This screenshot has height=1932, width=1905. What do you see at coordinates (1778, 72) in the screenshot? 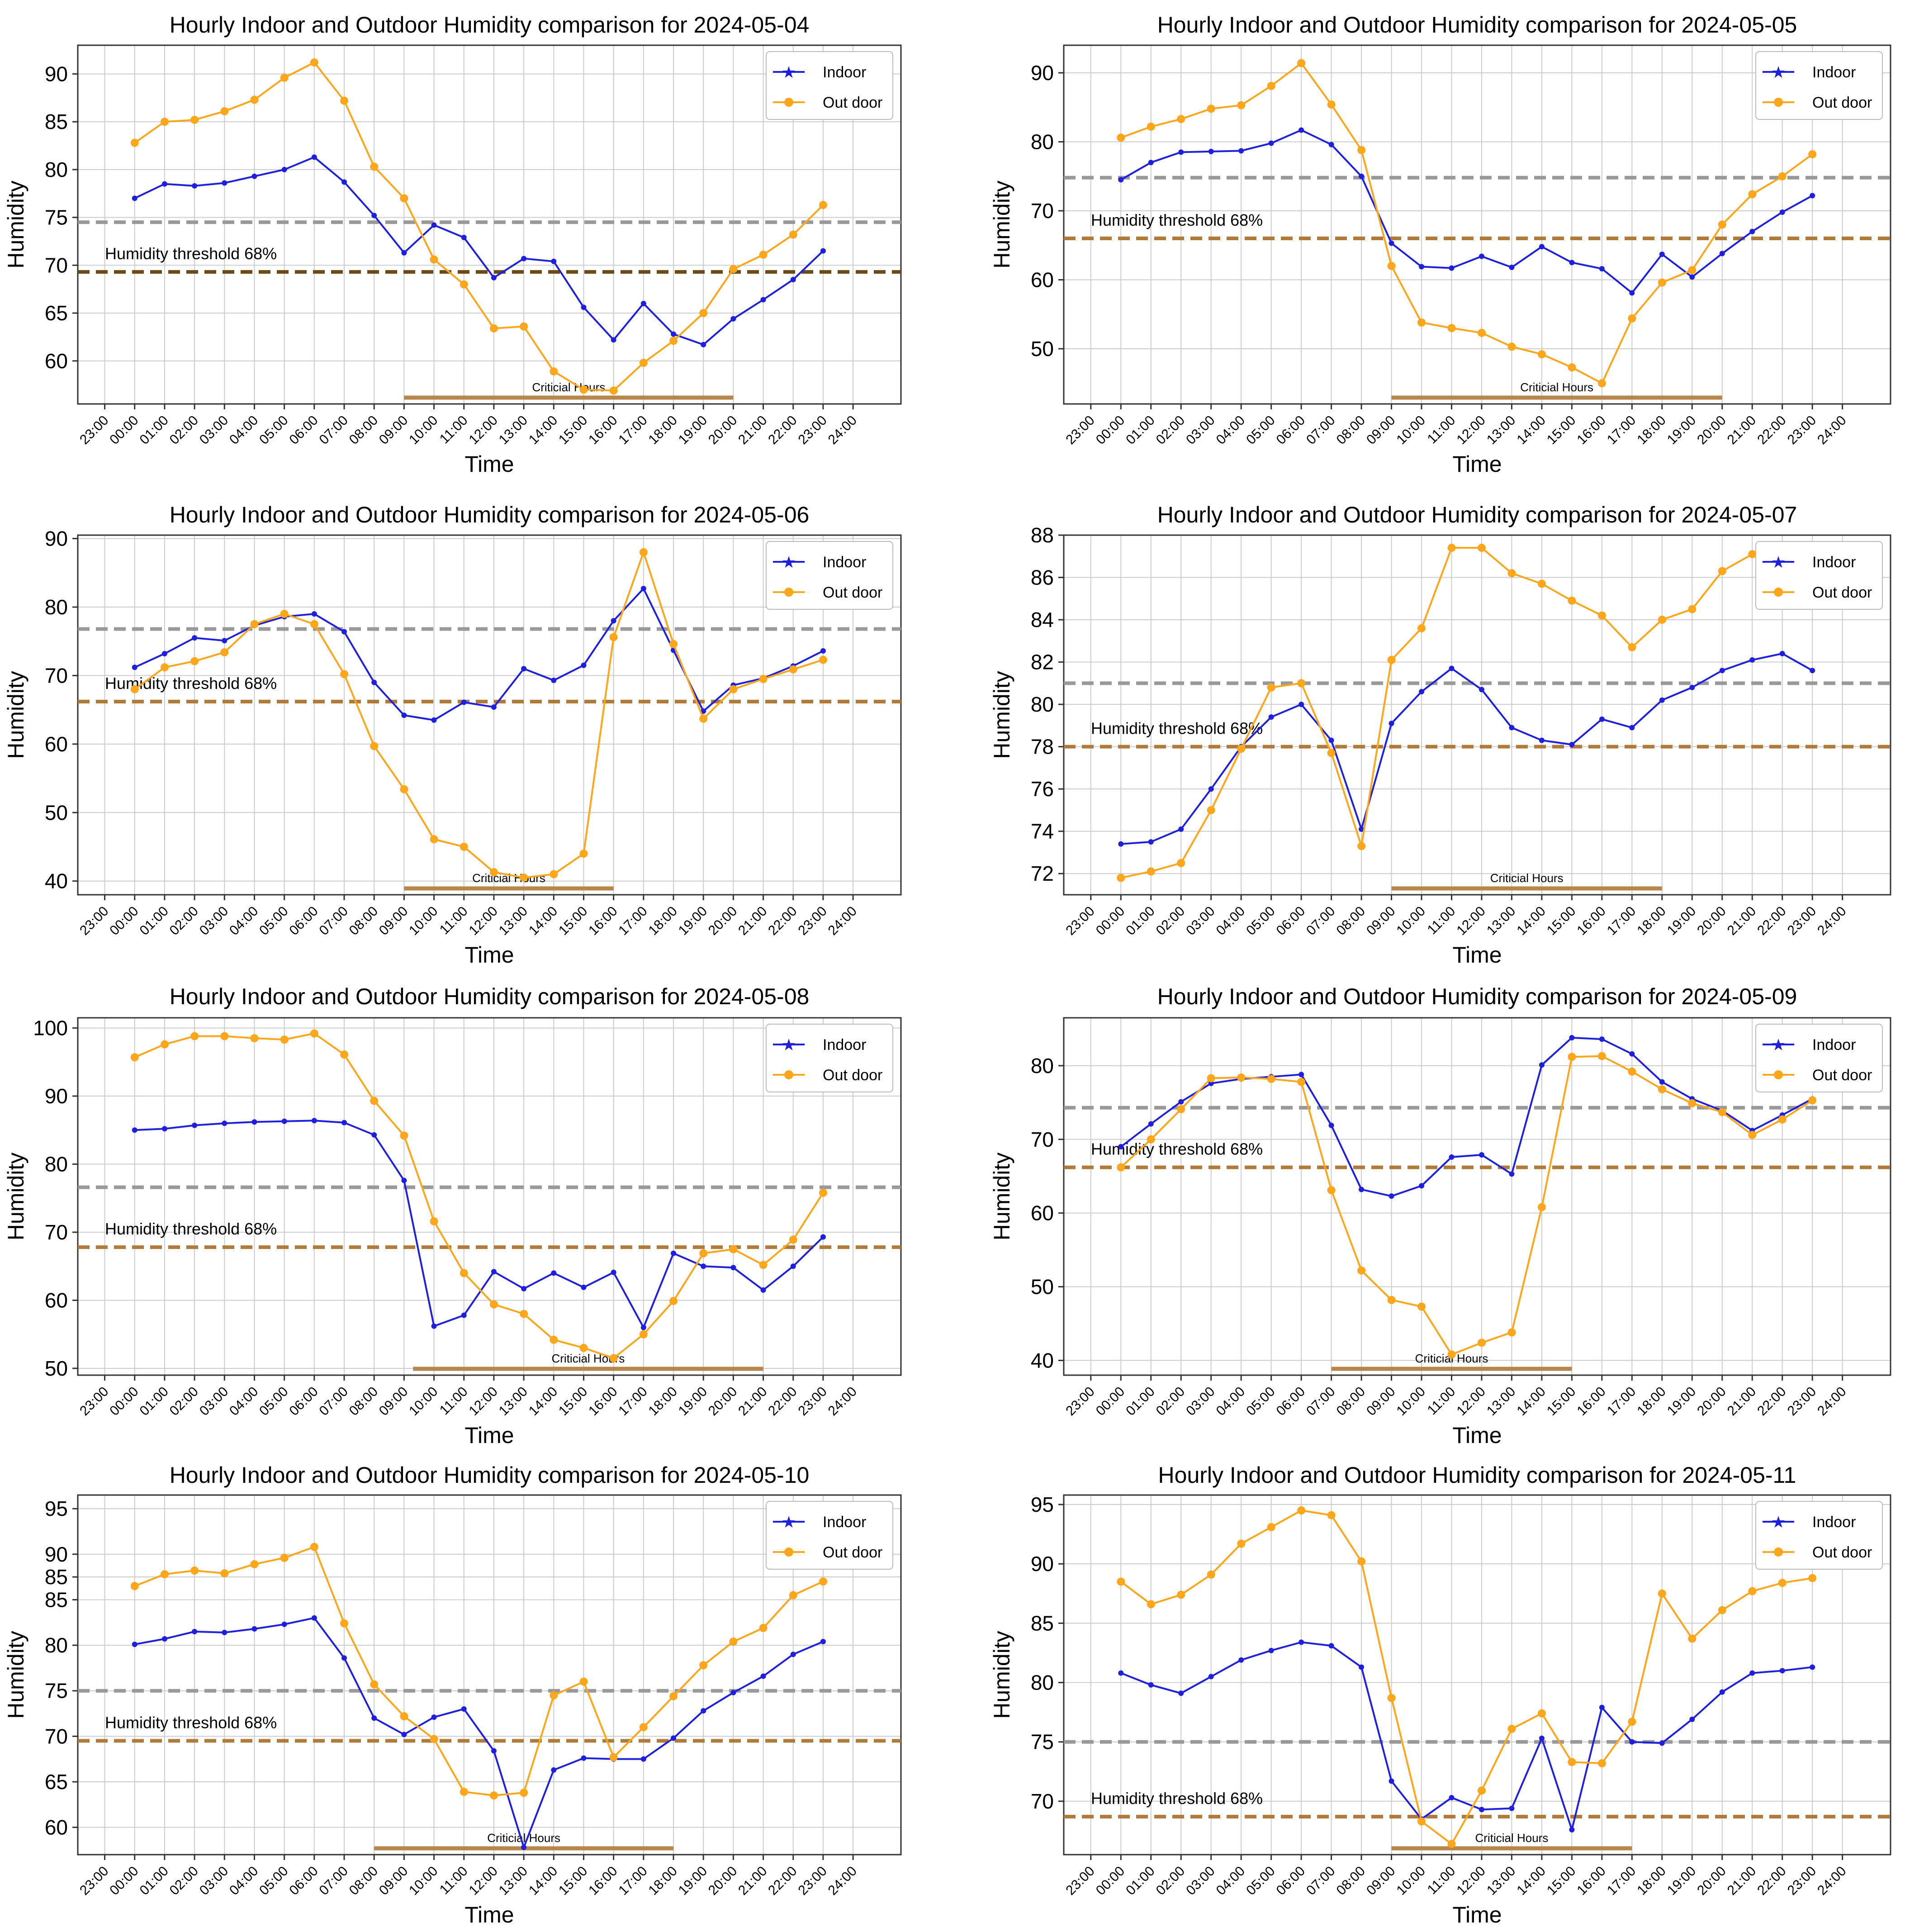
I see `legend-indoor-star-icon: ★` at bounding box center [1778, 72].